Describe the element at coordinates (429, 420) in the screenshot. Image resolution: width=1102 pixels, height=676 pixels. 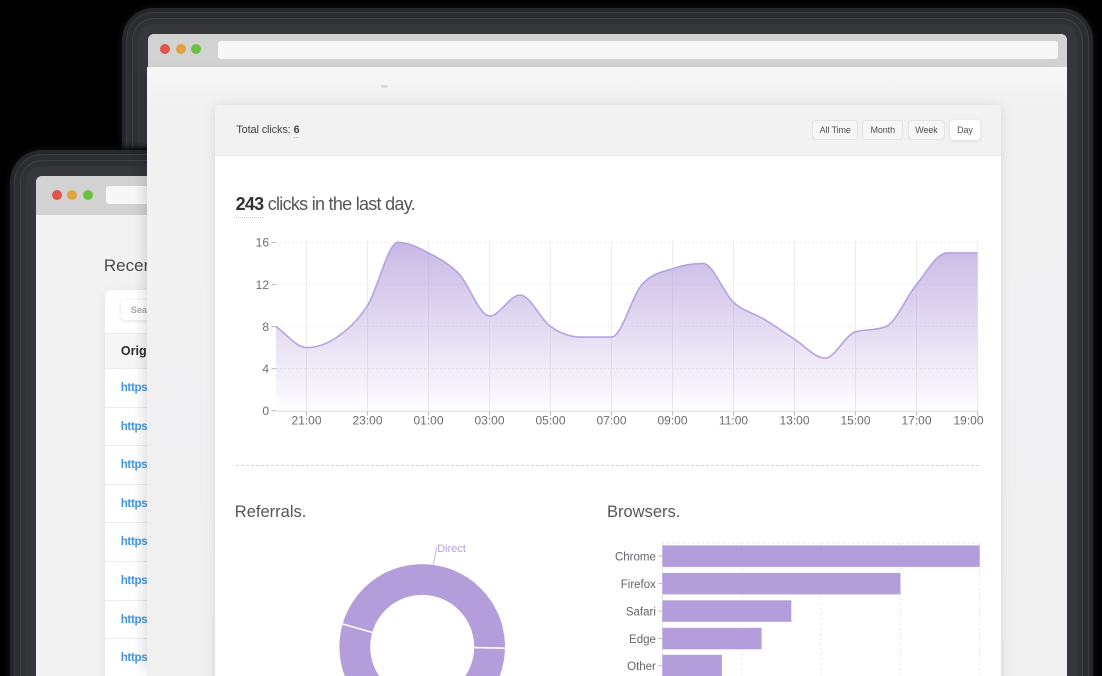
I see `svg-text: 01:00` at that location.